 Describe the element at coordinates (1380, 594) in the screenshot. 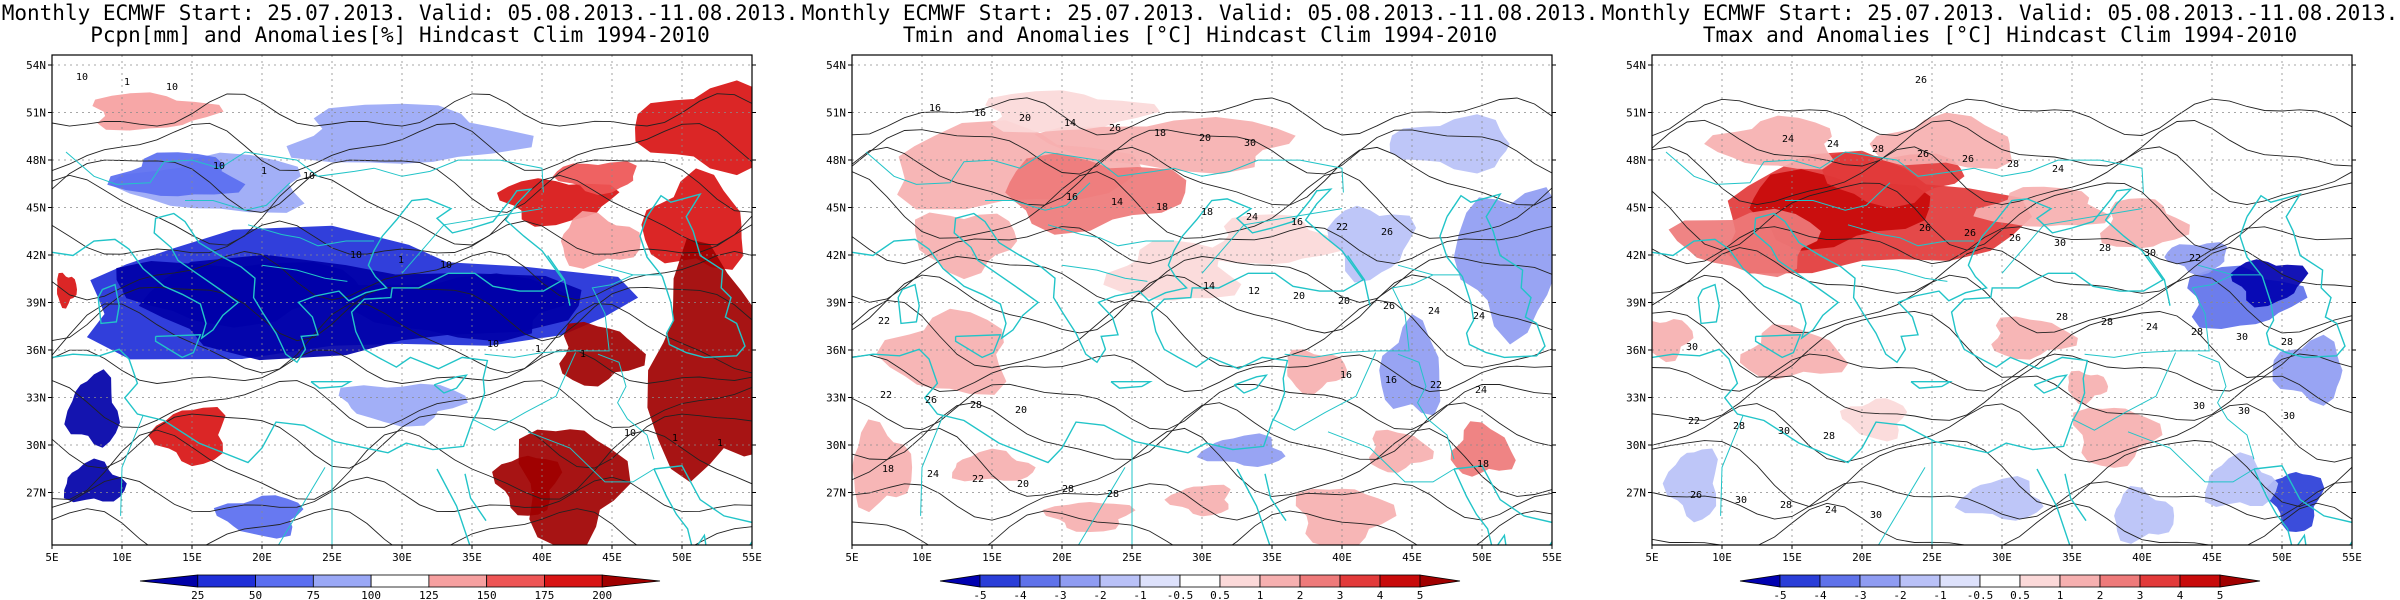

I see `colorbar-label: 4` at that location.